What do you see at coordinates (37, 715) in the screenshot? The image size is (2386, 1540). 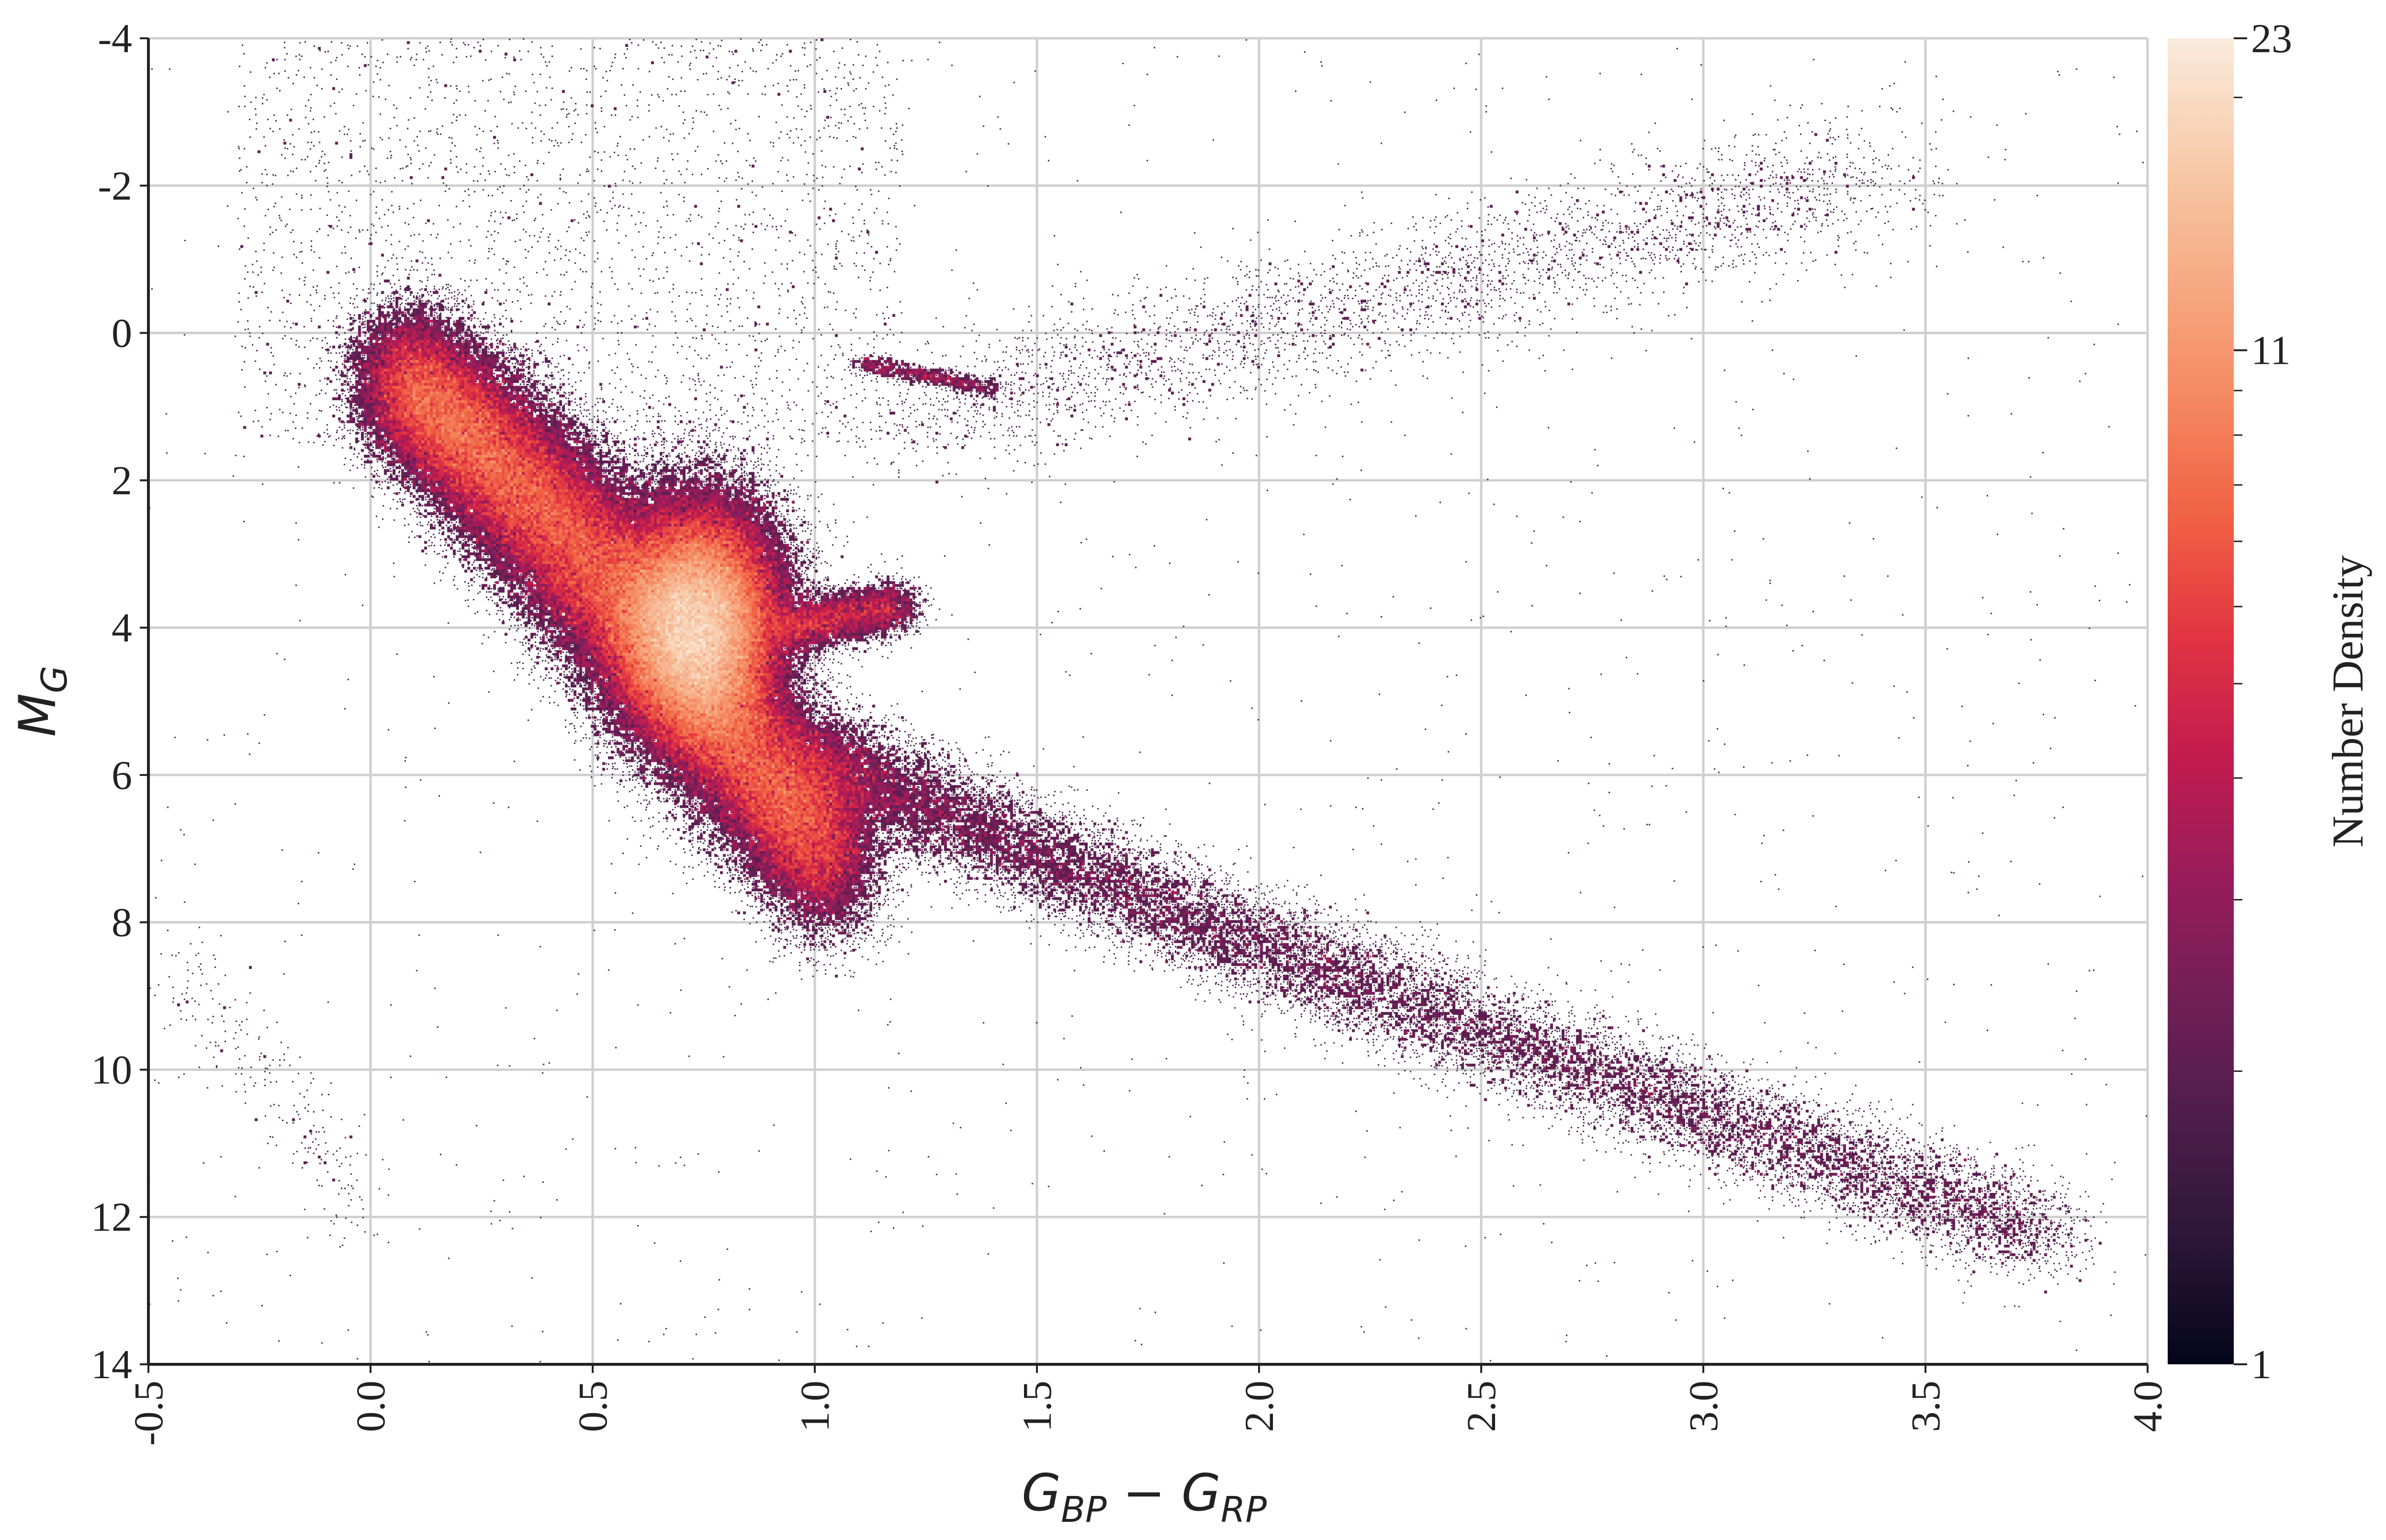 I see `y-axis-title-main: M` at bounding box center [37, 715].